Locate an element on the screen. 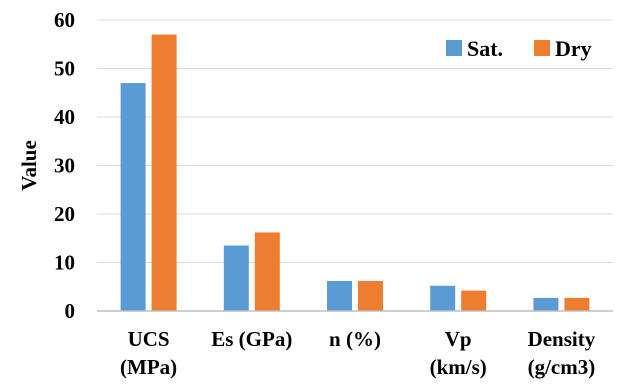 The width and height of the screenshot is (623, 385). y-tick-label: 30 is located at coordinates (64, 166).